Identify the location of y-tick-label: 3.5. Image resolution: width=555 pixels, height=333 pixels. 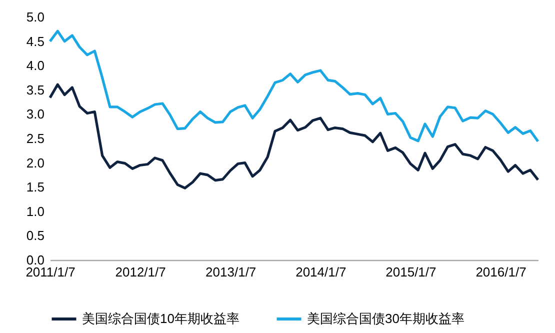
(35, 90).